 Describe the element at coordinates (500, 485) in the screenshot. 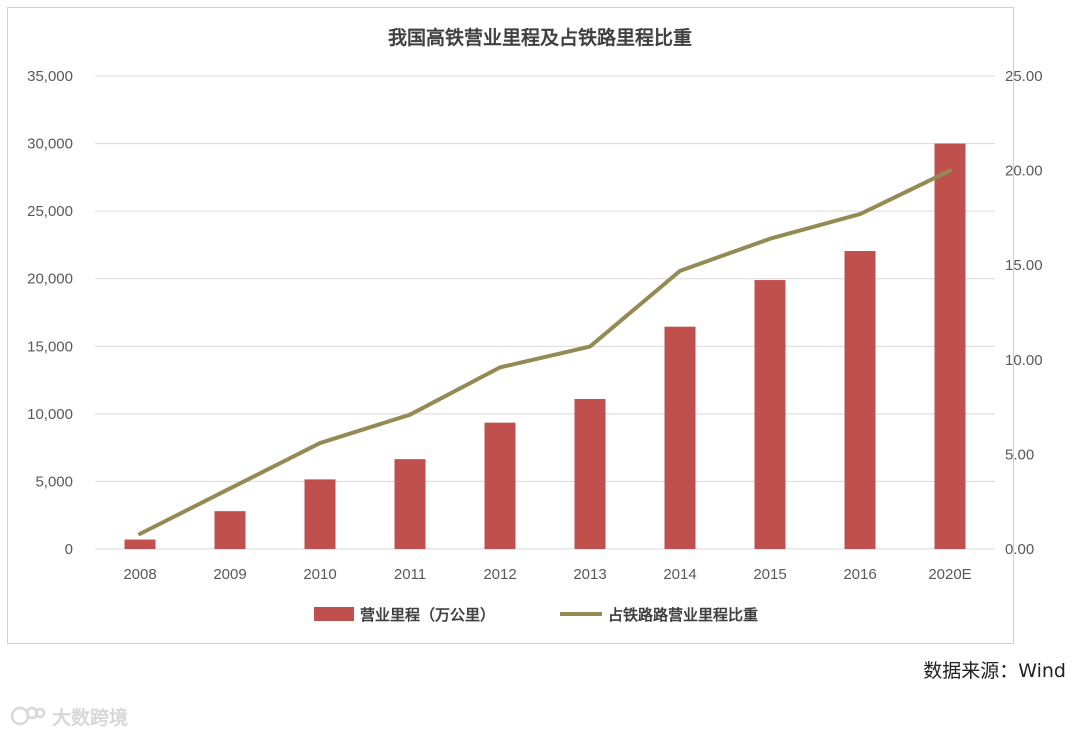

I see `bar-2012` at that location.